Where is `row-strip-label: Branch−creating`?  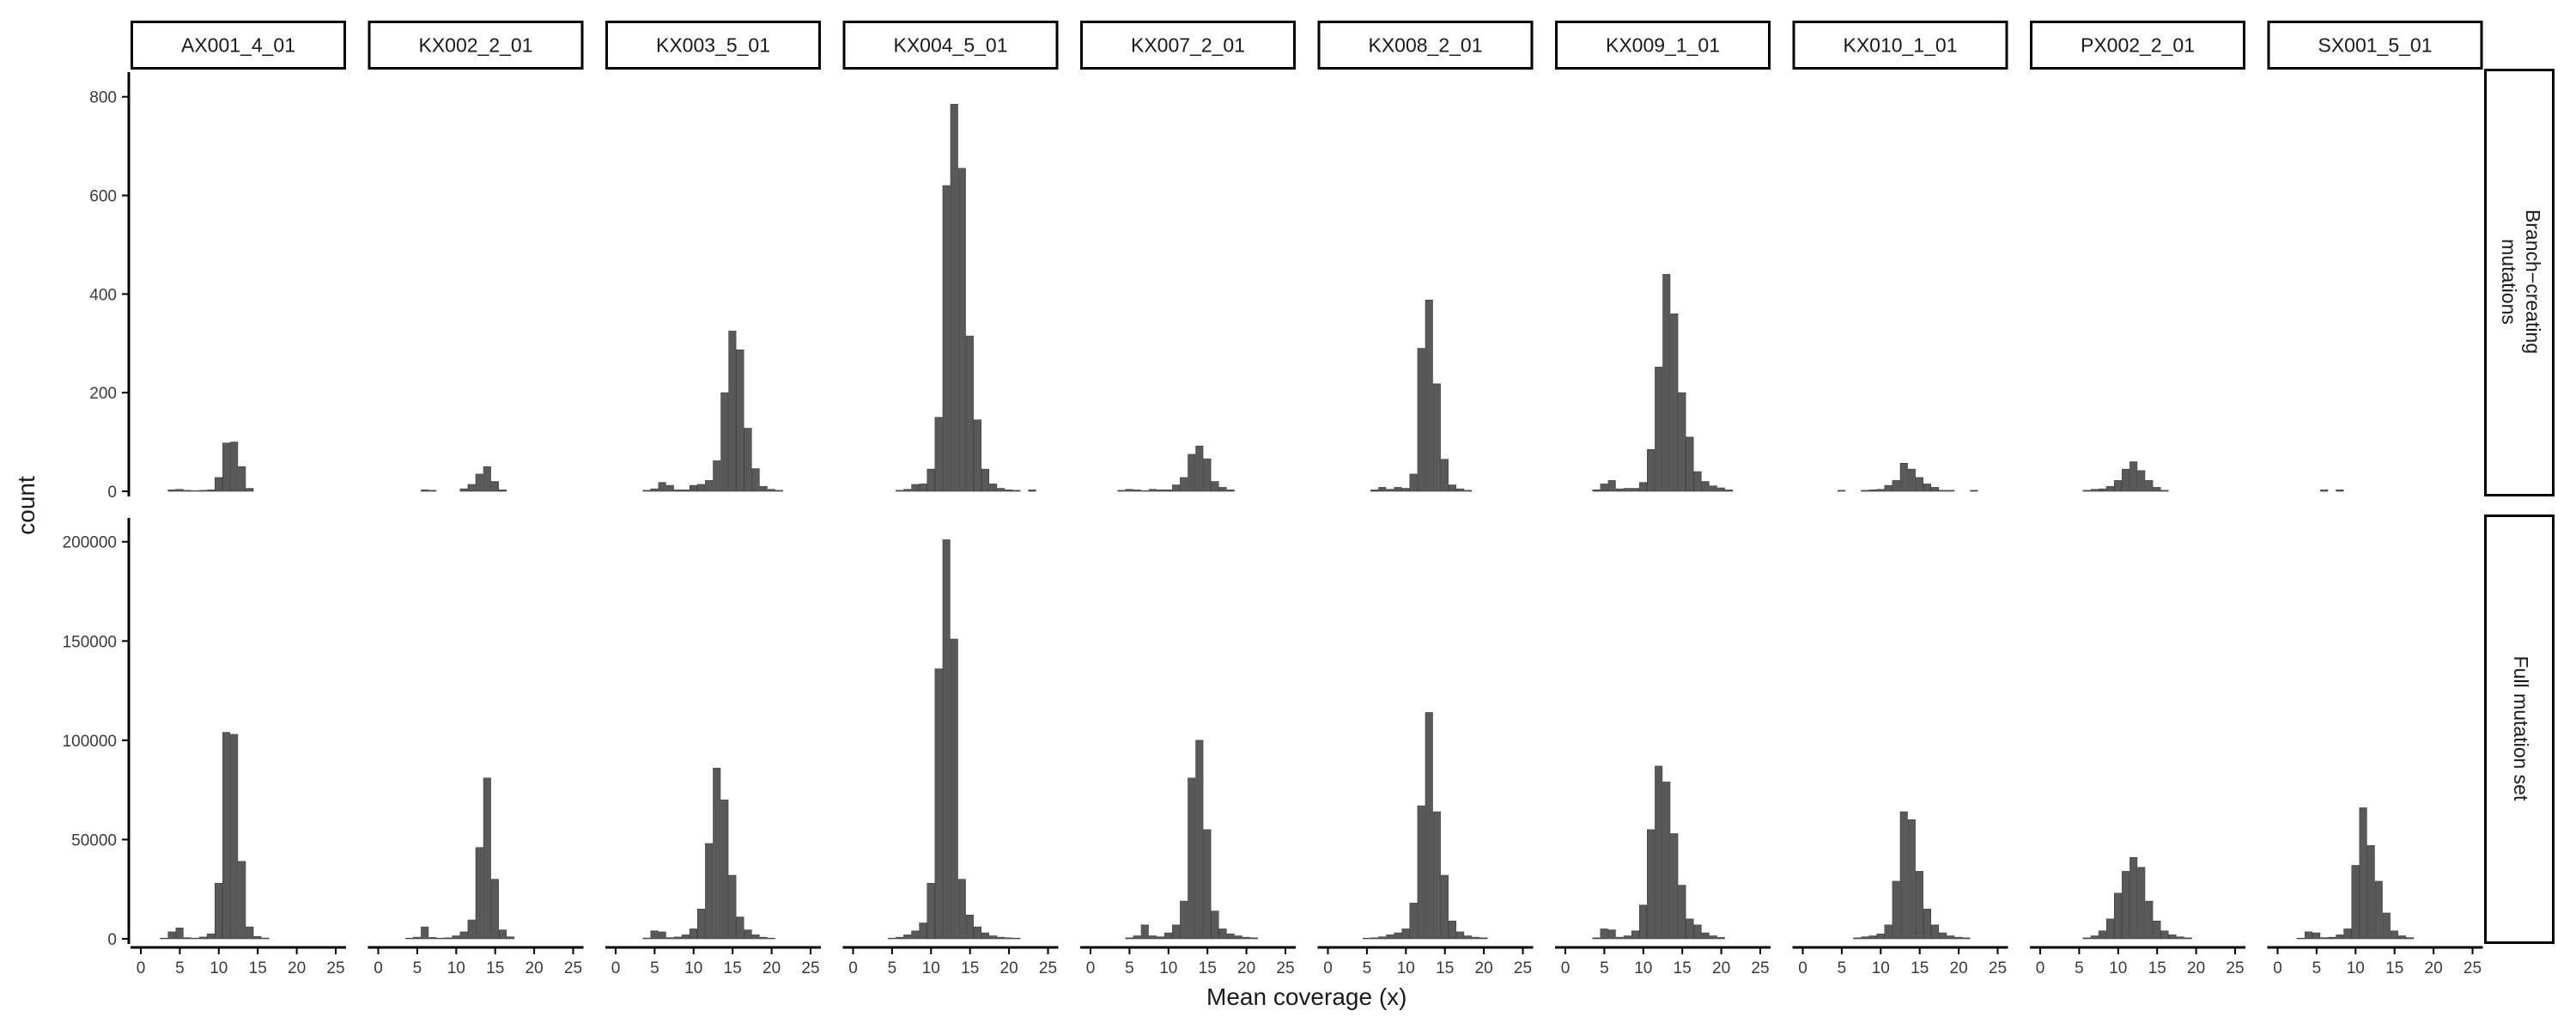 row-strip-label: Branch−creating is located at coordinates (2533, 282).